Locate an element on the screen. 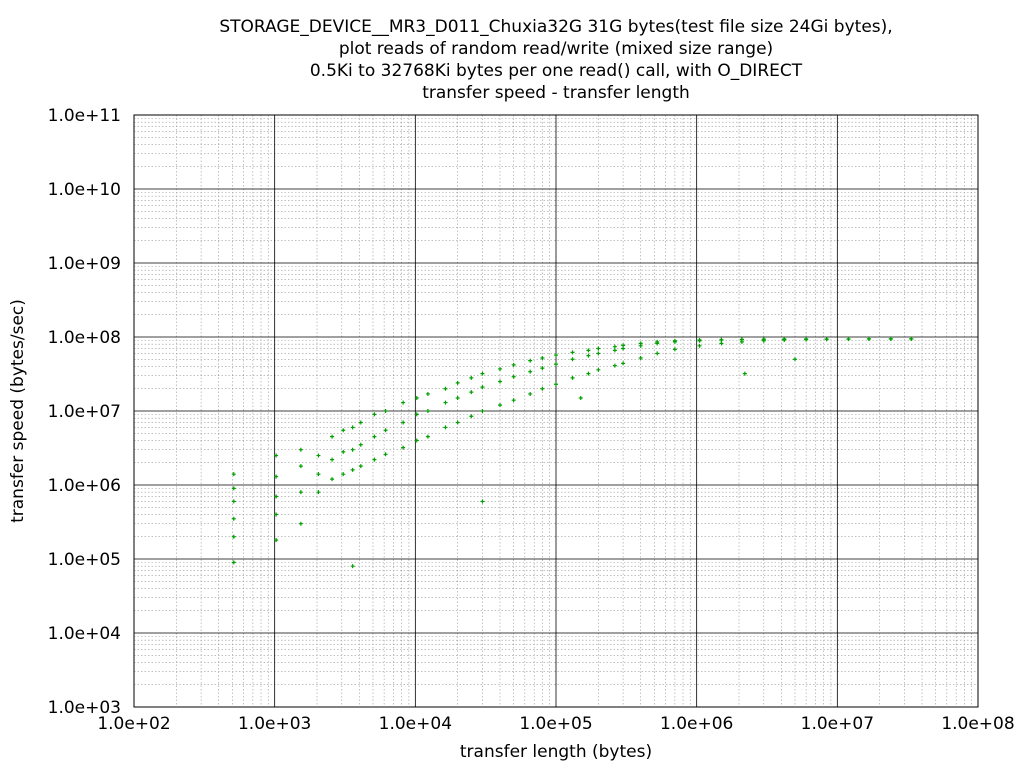 This screenshot has width=1024, height=768. y-tick-label: 1.0e+03 is located at coordinates (84, 708).